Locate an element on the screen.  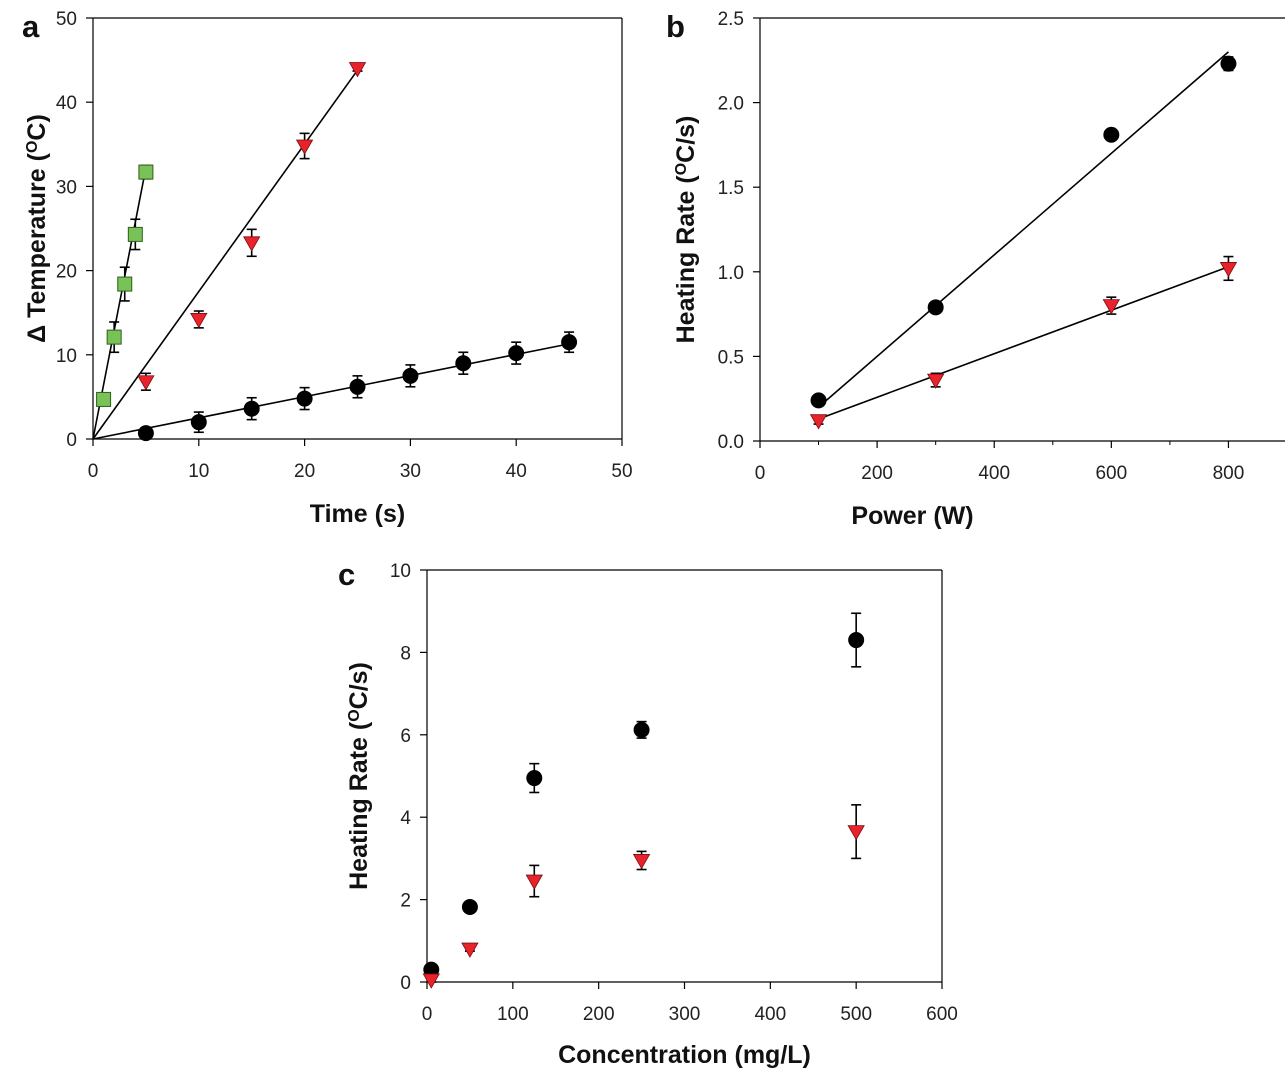
y-tick-label: 2.0 is located at coordinates (731, 104).